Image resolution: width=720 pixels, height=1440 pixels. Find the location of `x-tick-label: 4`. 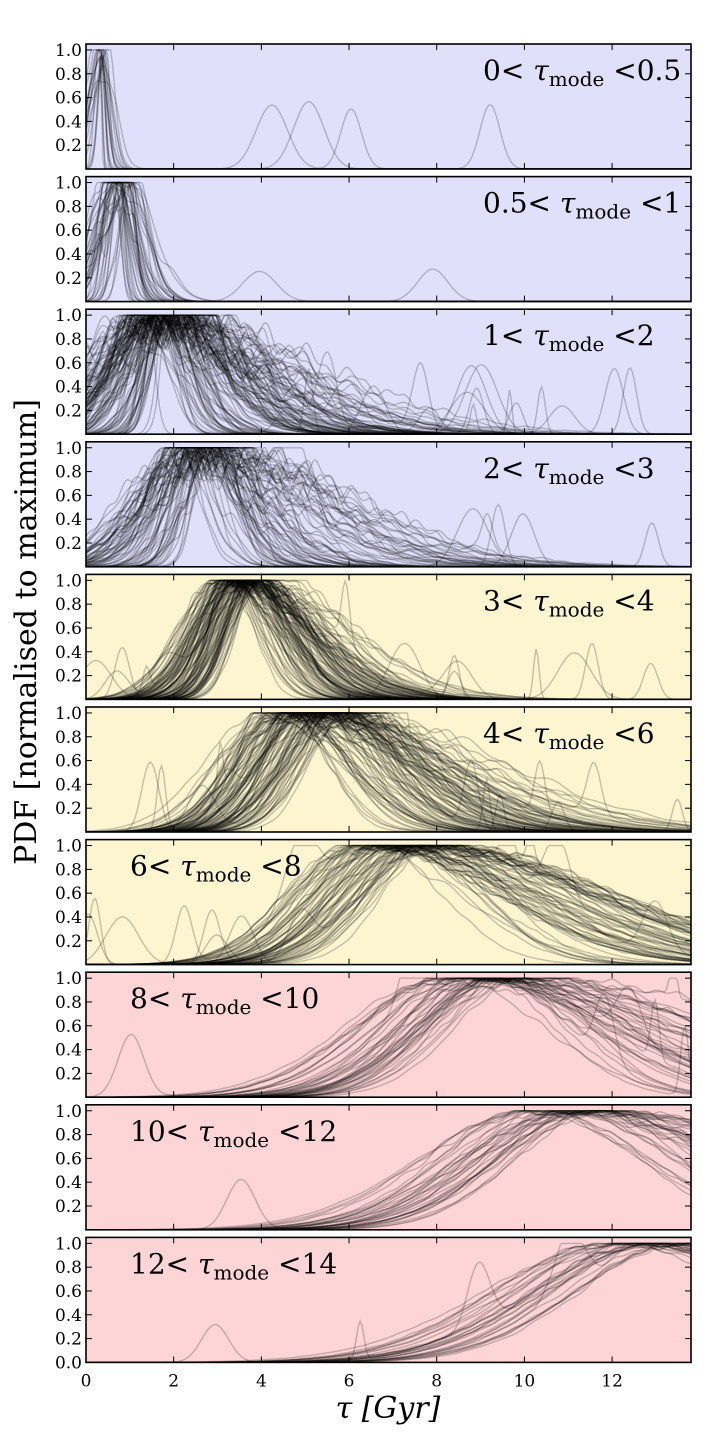

x-tick-label: 4 is located at coordinates (261, 1381).